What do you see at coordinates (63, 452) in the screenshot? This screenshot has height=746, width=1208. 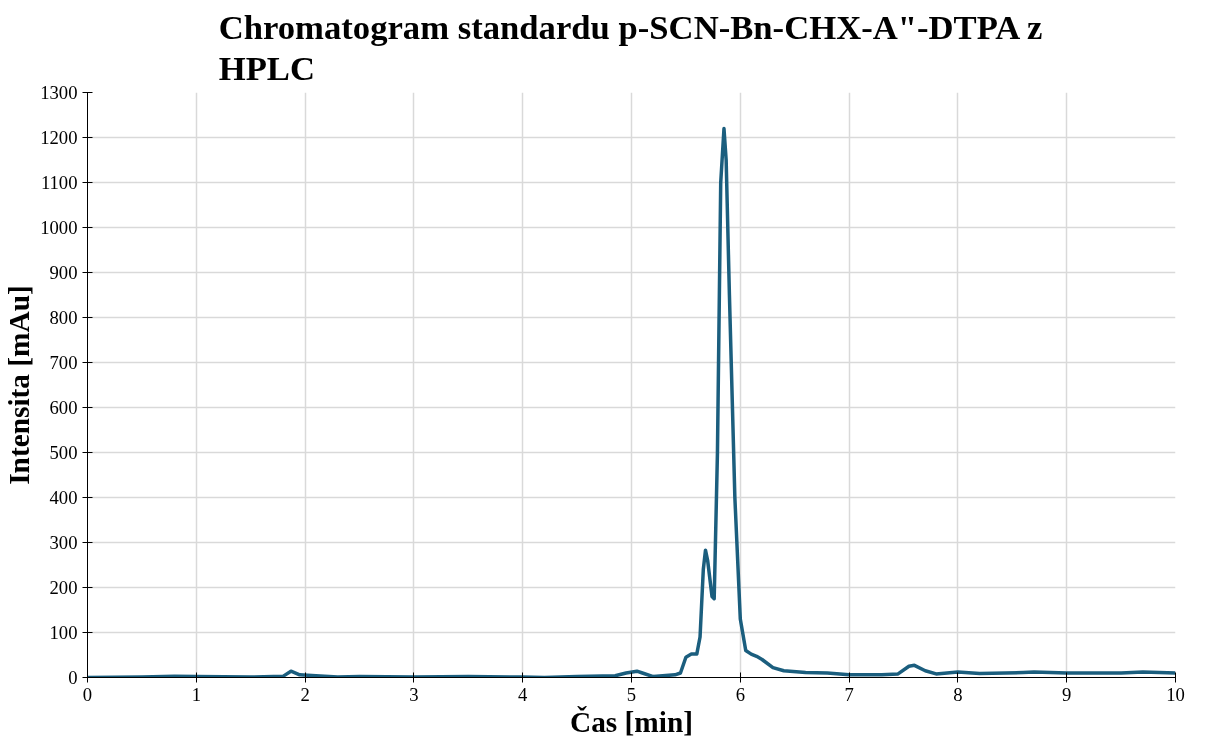 I see `y-tick-label: 500` at bounding box center [63, 452].